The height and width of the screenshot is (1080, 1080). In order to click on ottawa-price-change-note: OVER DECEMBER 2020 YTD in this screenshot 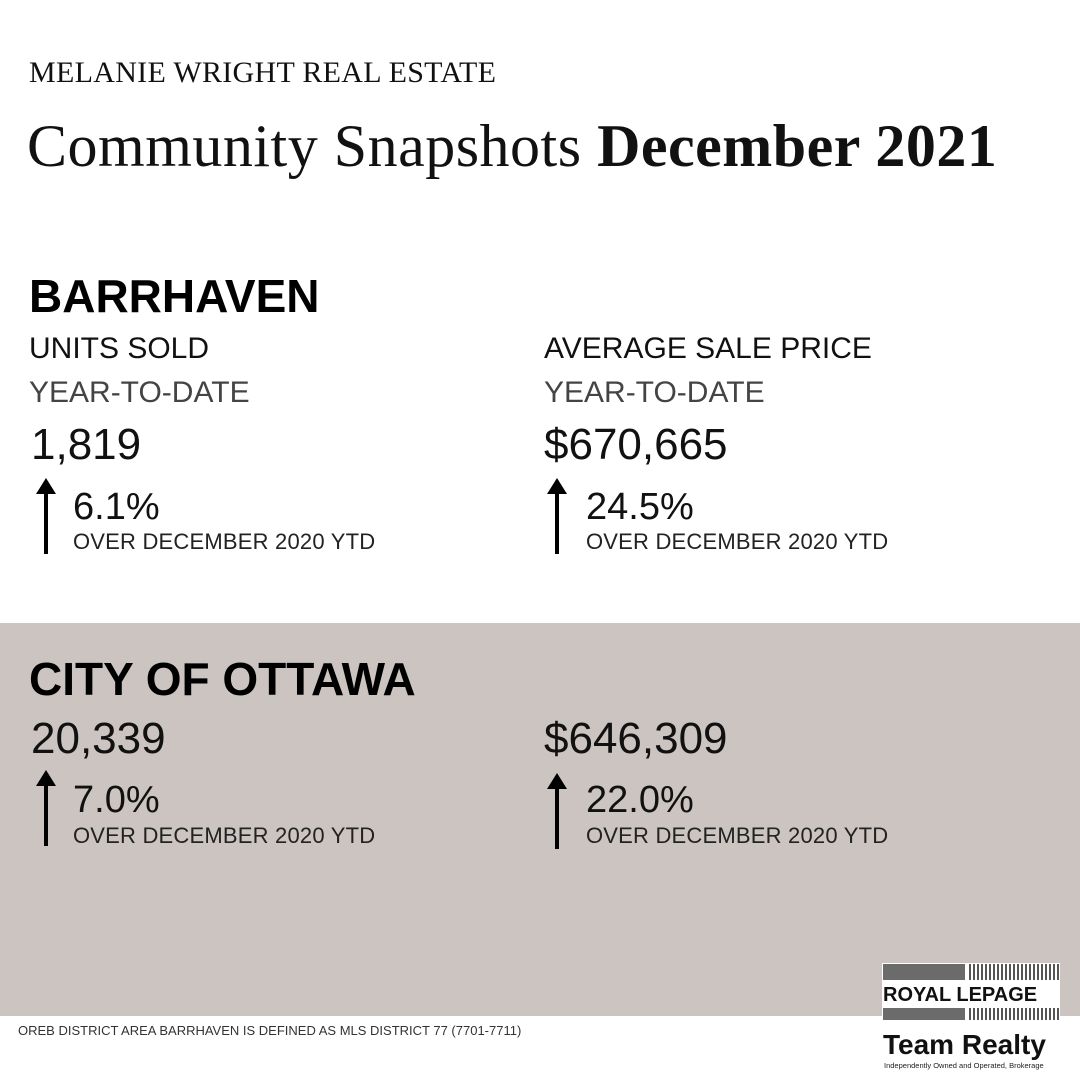, I will do `click(737, 835)`.